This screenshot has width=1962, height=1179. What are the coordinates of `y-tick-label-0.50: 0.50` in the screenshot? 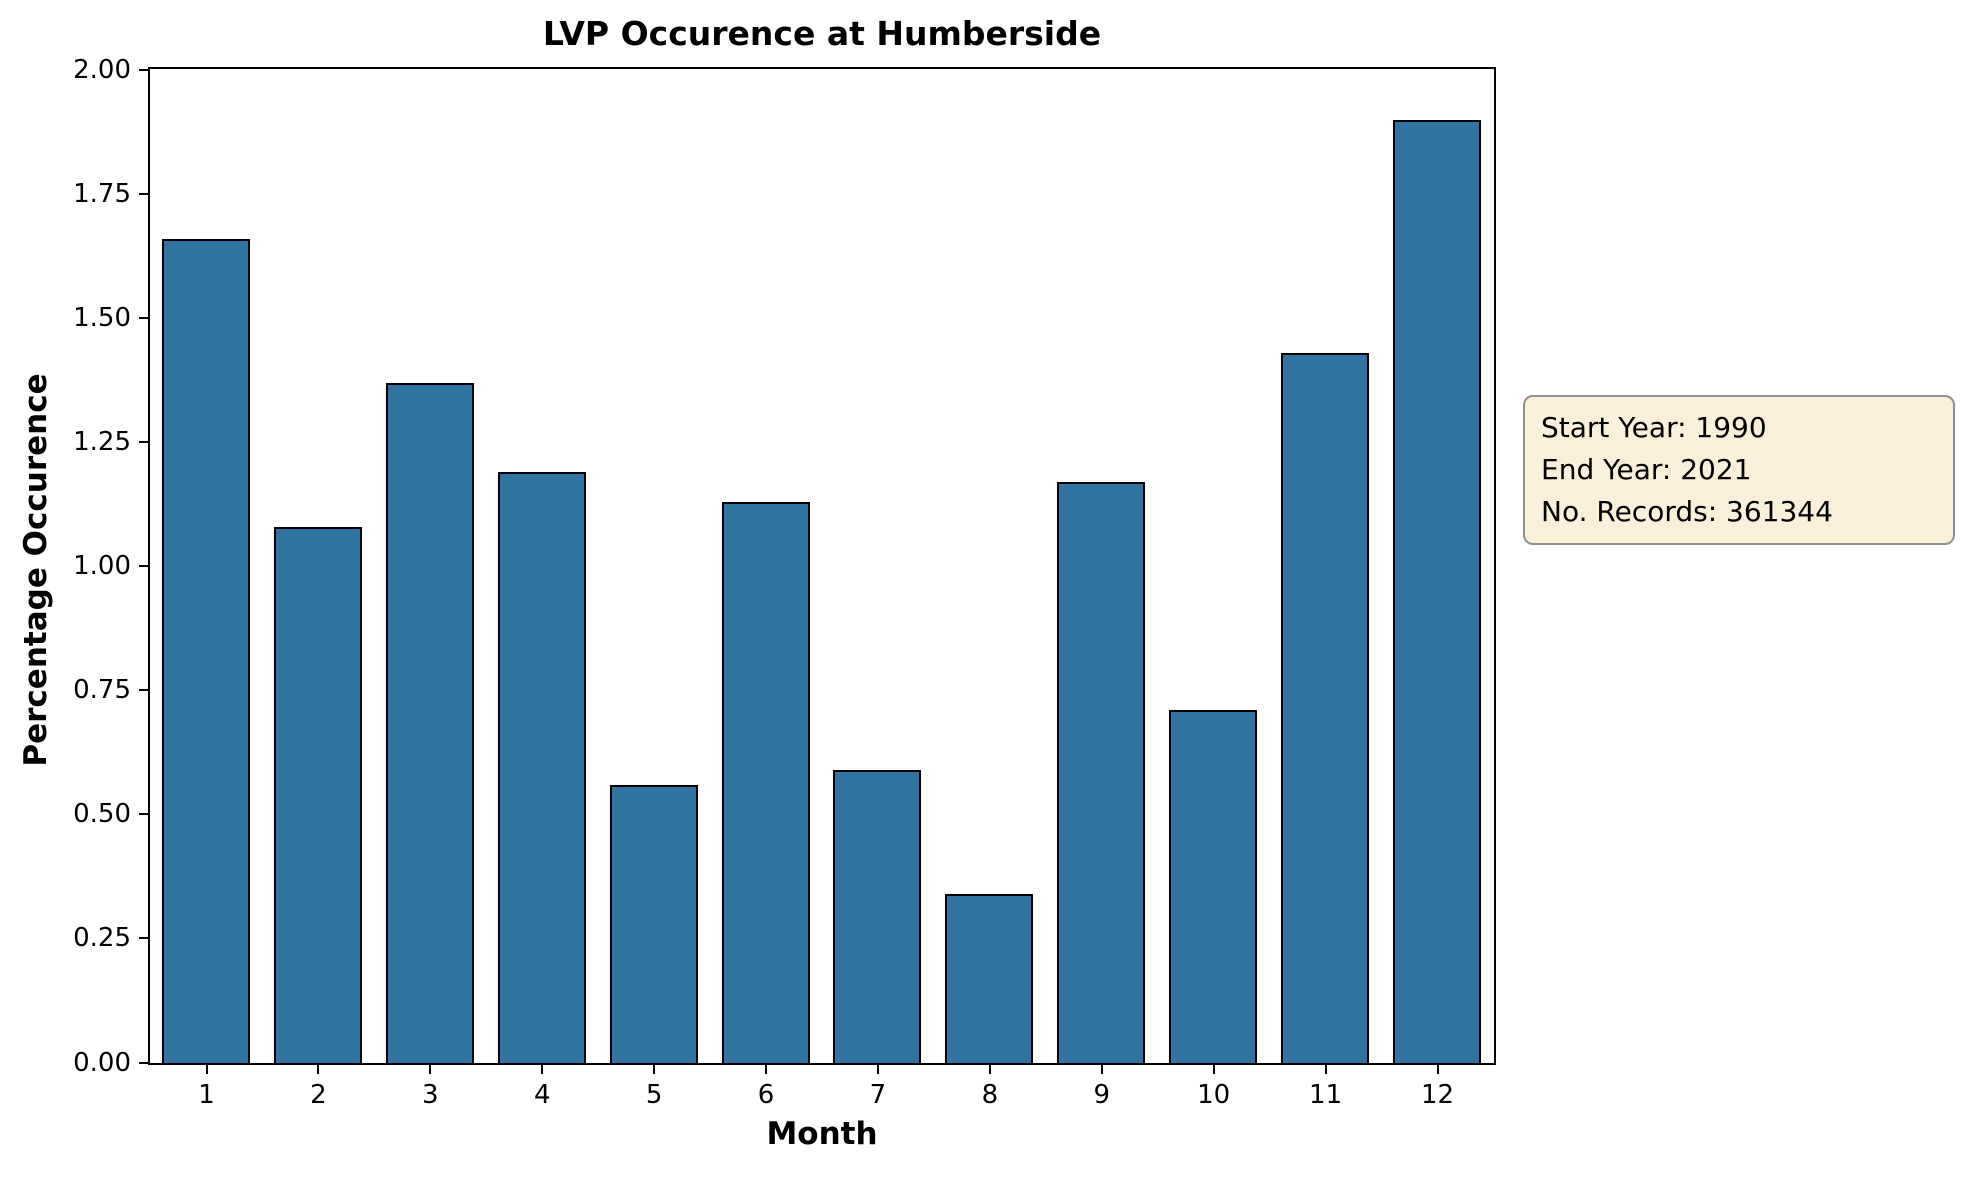 It's located at (102, 814).